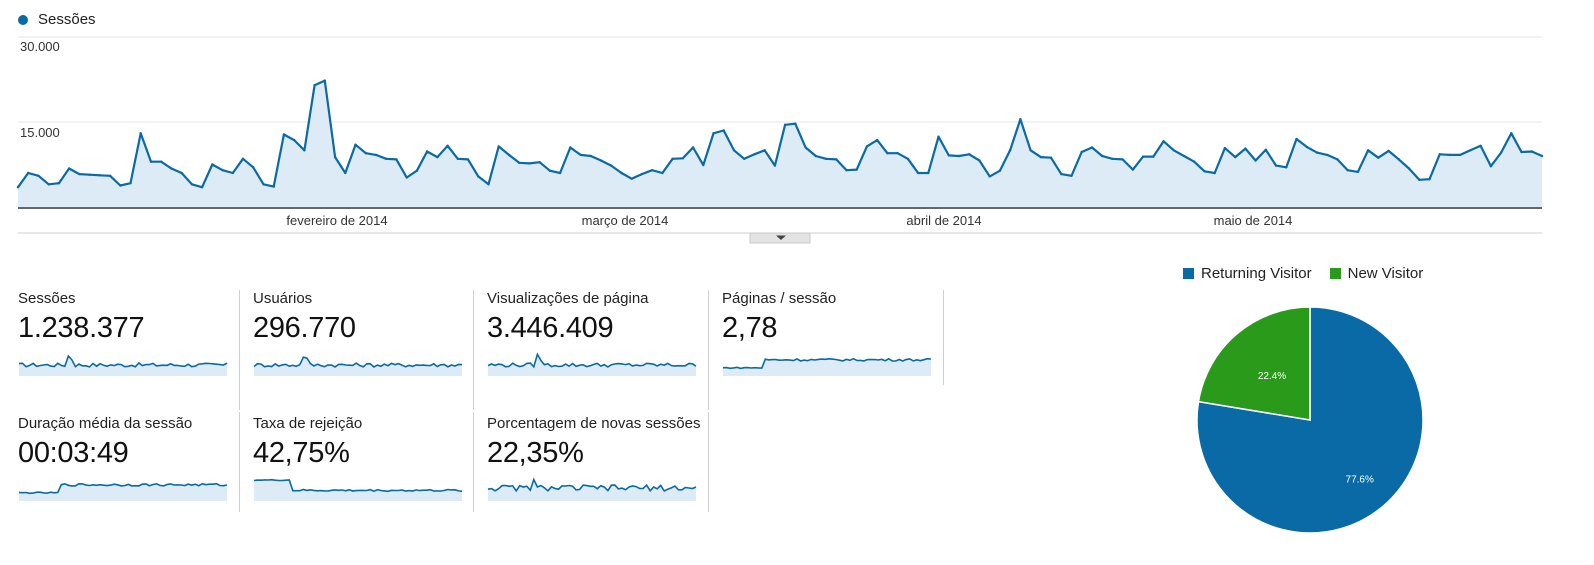 The image size is (1594, 565). Describe the element at coordinates (828, 346) in the screenshot. I see `metric-card: Páginas / sessão 2,78` at that location.